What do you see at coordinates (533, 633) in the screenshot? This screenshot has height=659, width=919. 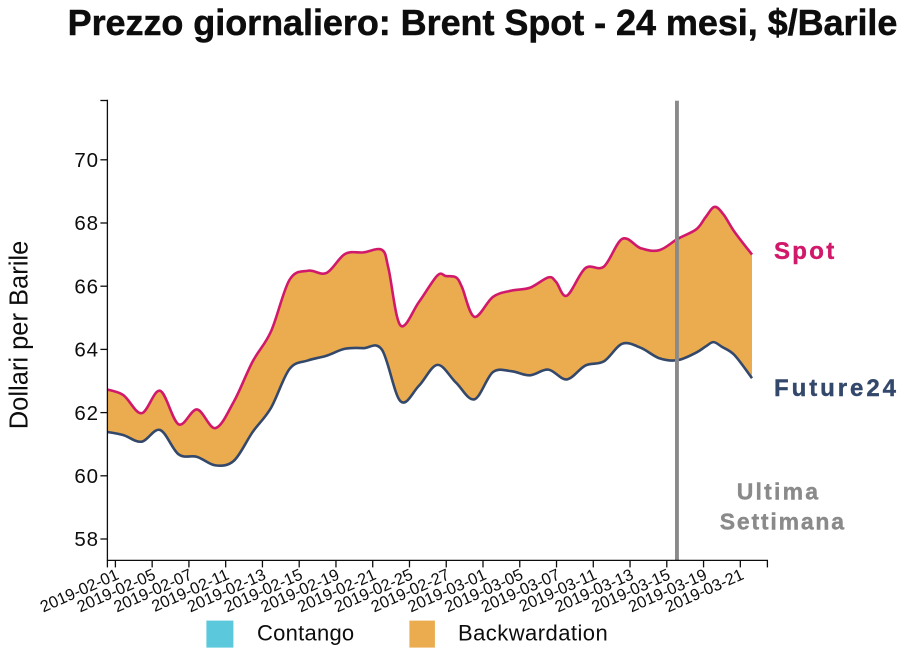 I see `svg-text: Backwardation` at bounding box center [533, 633].